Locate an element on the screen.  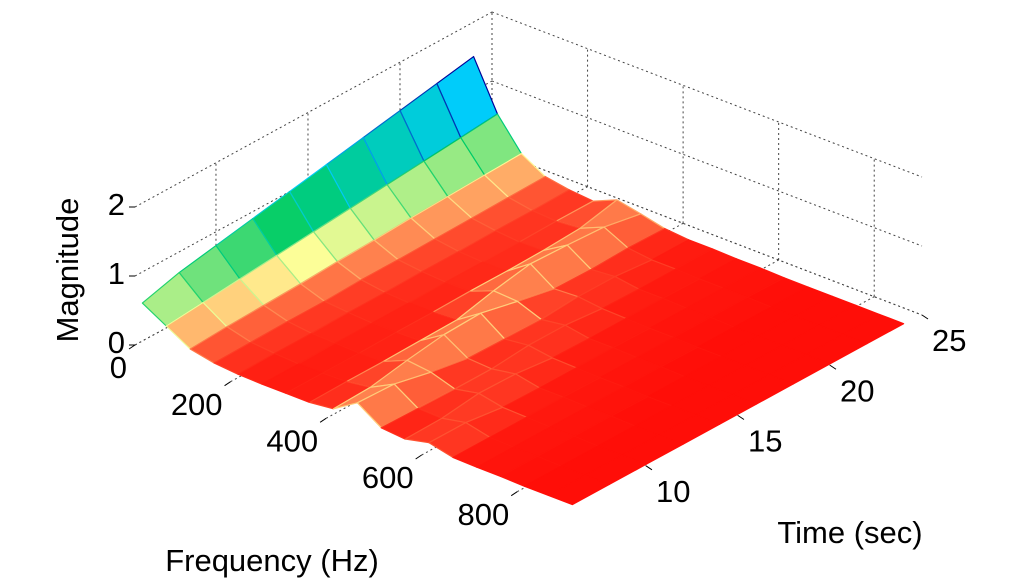
z-axis-label: Magnitude is located at coordinates (67, 270).